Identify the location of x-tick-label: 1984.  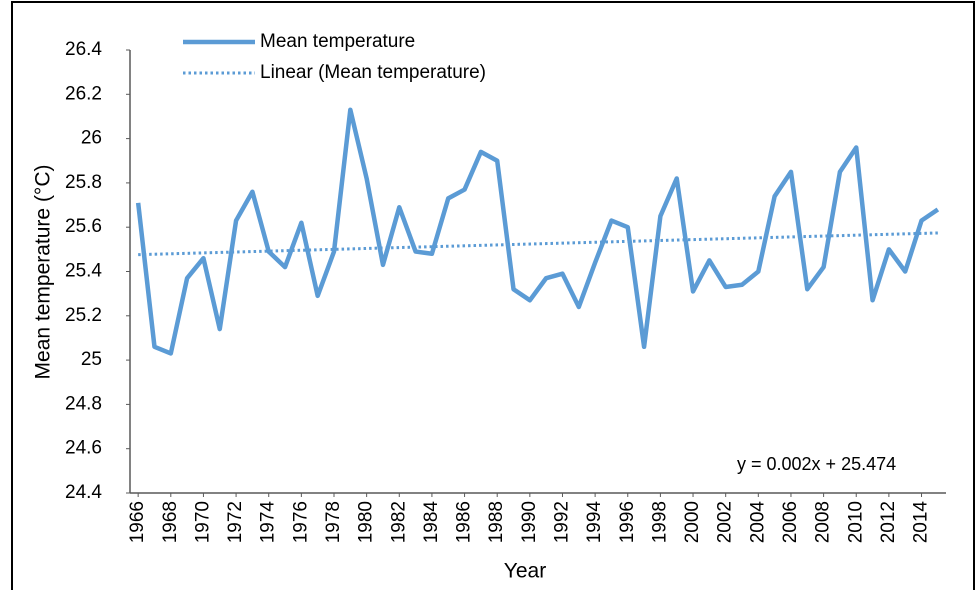
(431, 522).